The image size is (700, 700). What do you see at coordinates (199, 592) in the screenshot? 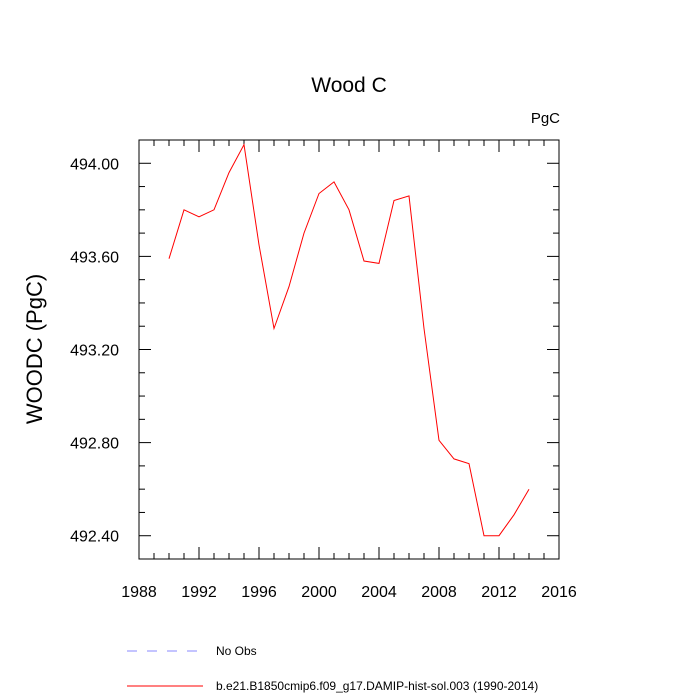
I see `x-tick-label: 1992` at bounding box center [199, 592].